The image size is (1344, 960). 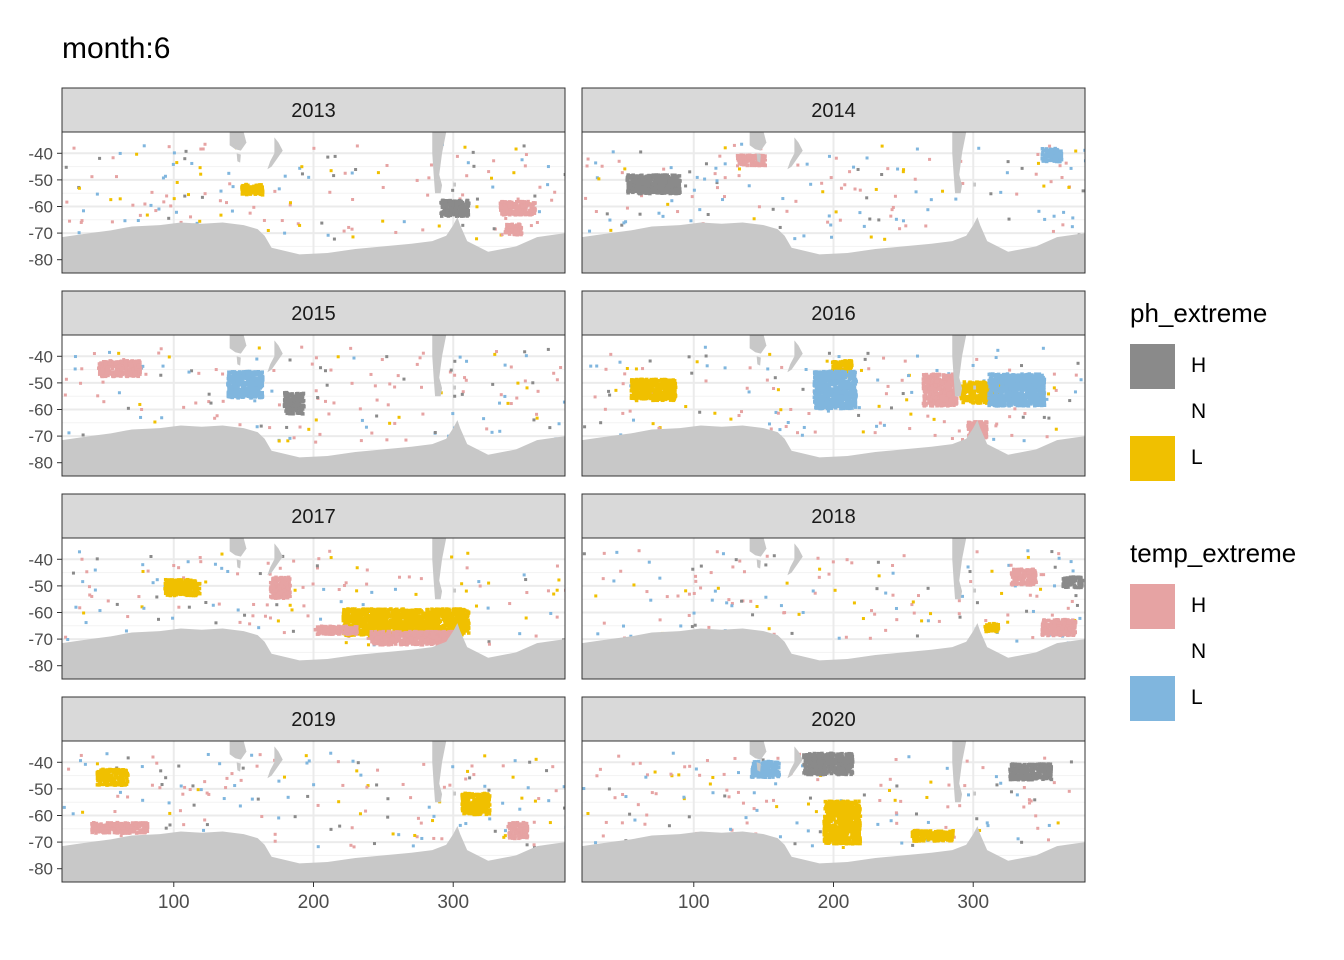 I want to click on land-tasmania, so click(x=238, y=361).